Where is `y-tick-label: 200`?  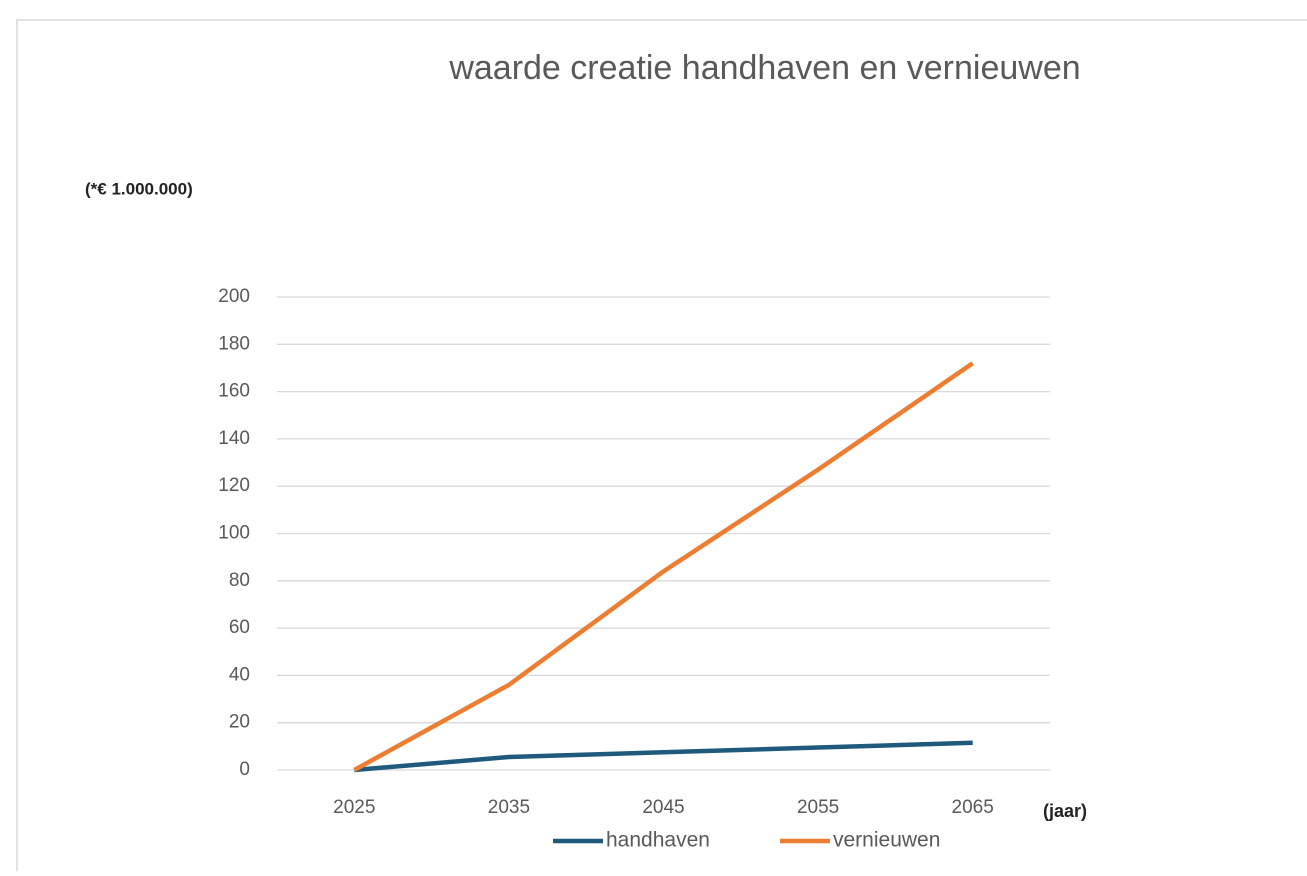
y-tick-label: 200 is located at coordinates (234, 296).